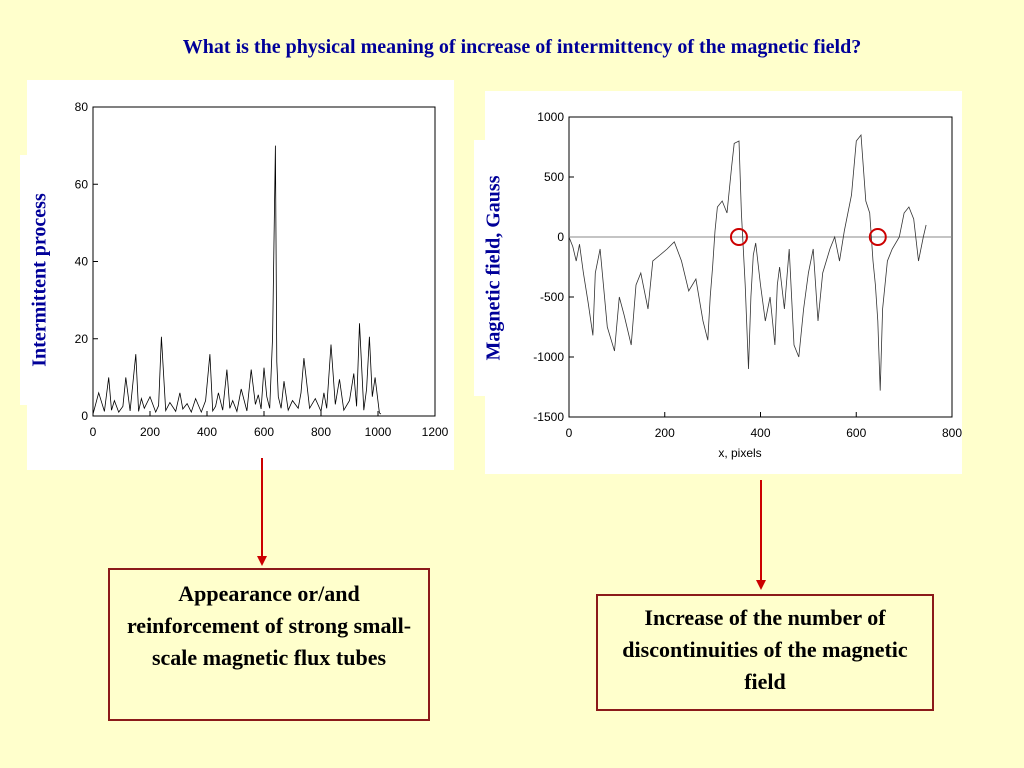  I want to click on right-ytick-label: -1000, so click(548, 357).